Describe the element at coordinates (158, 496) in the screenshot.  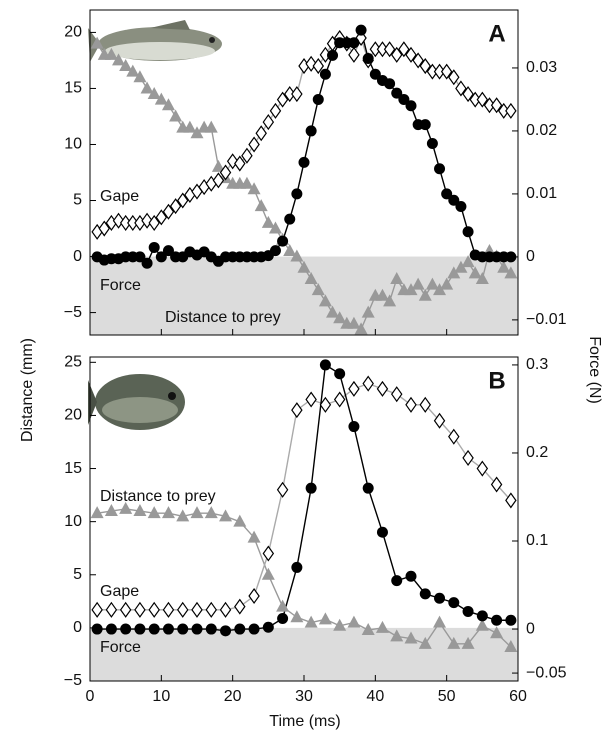
I see `annotation: Distance to prey` at that location.